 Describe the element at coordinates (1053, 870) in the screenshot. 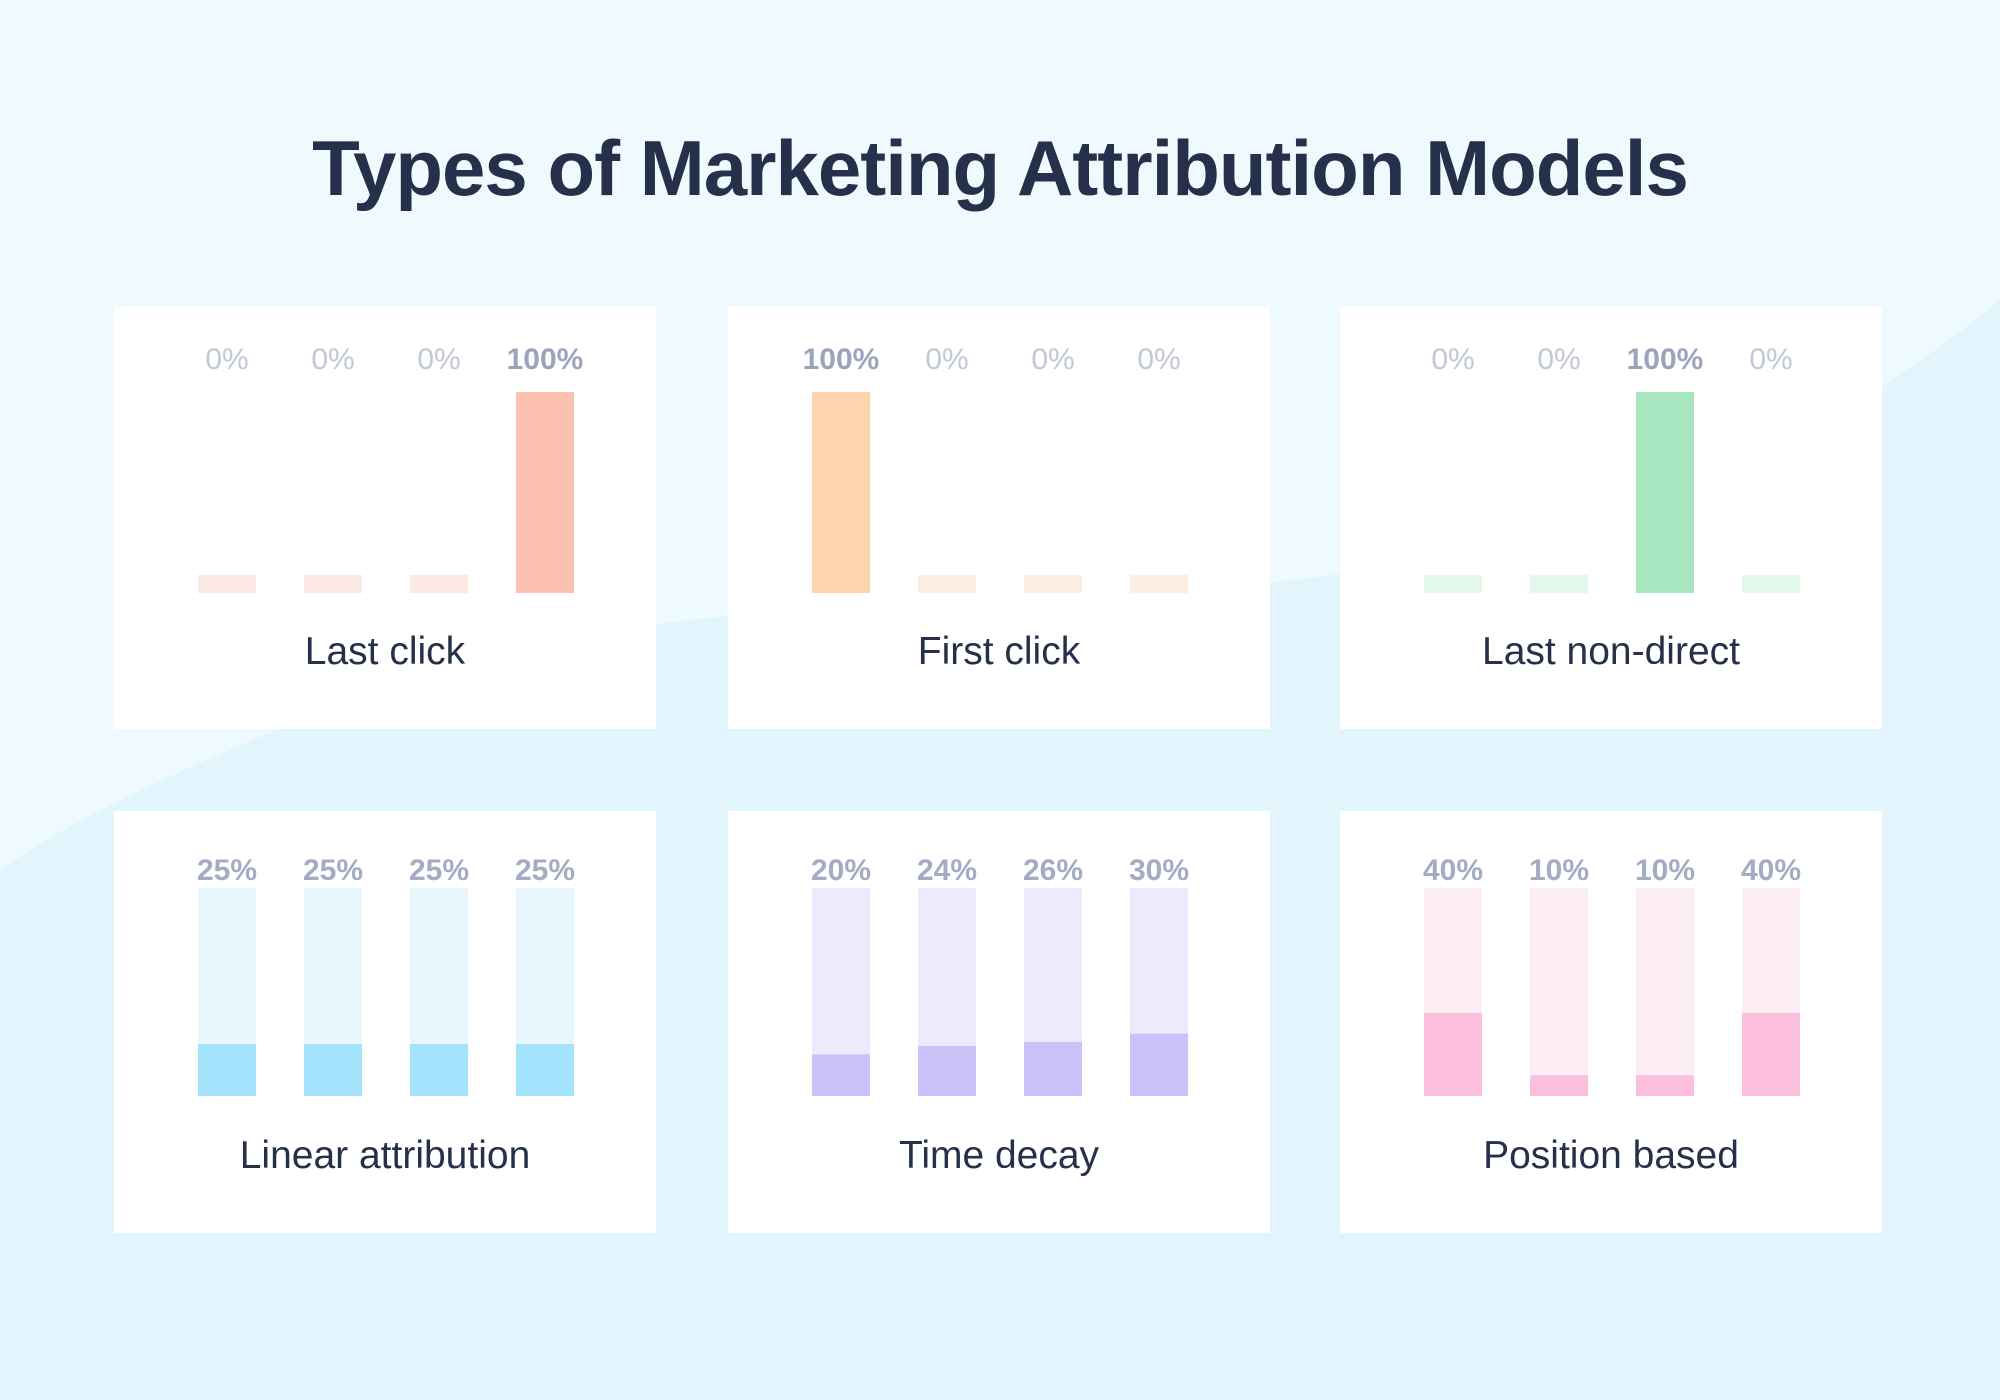

I see `value-label: 26%` at that location.